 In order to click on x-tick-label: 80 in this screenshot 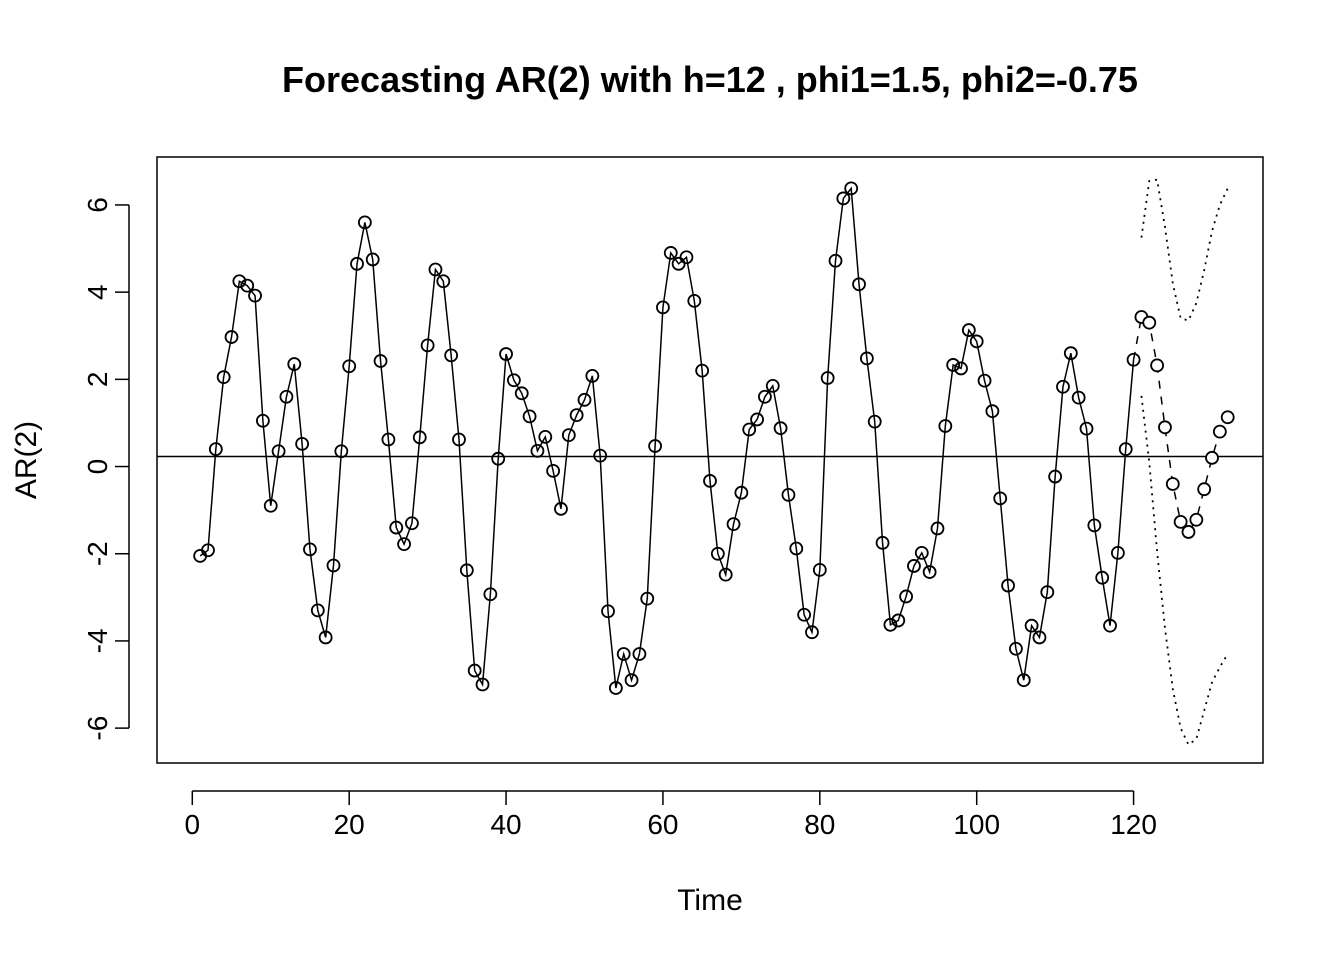, I will do `click(819, 824)`.